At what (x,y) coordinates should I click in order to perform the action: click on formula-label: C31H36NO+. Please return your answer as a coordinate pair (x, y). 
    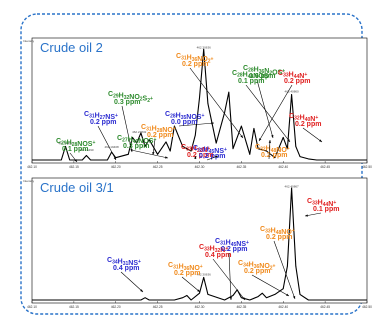
    Looking at the image, I should click on (185, 267).